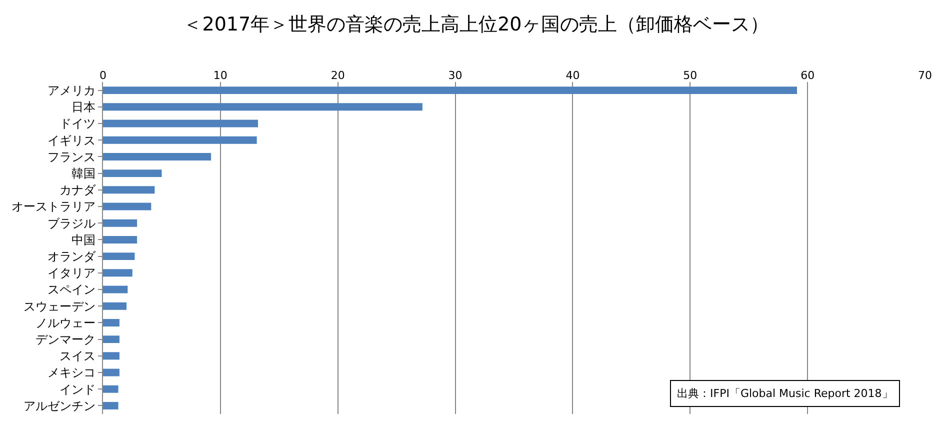 The height and width of the screenshot is (432, 952). Describe the element at coordinates (573, 75) in the screenshot. I see `x-tick-label: 40` at that location.